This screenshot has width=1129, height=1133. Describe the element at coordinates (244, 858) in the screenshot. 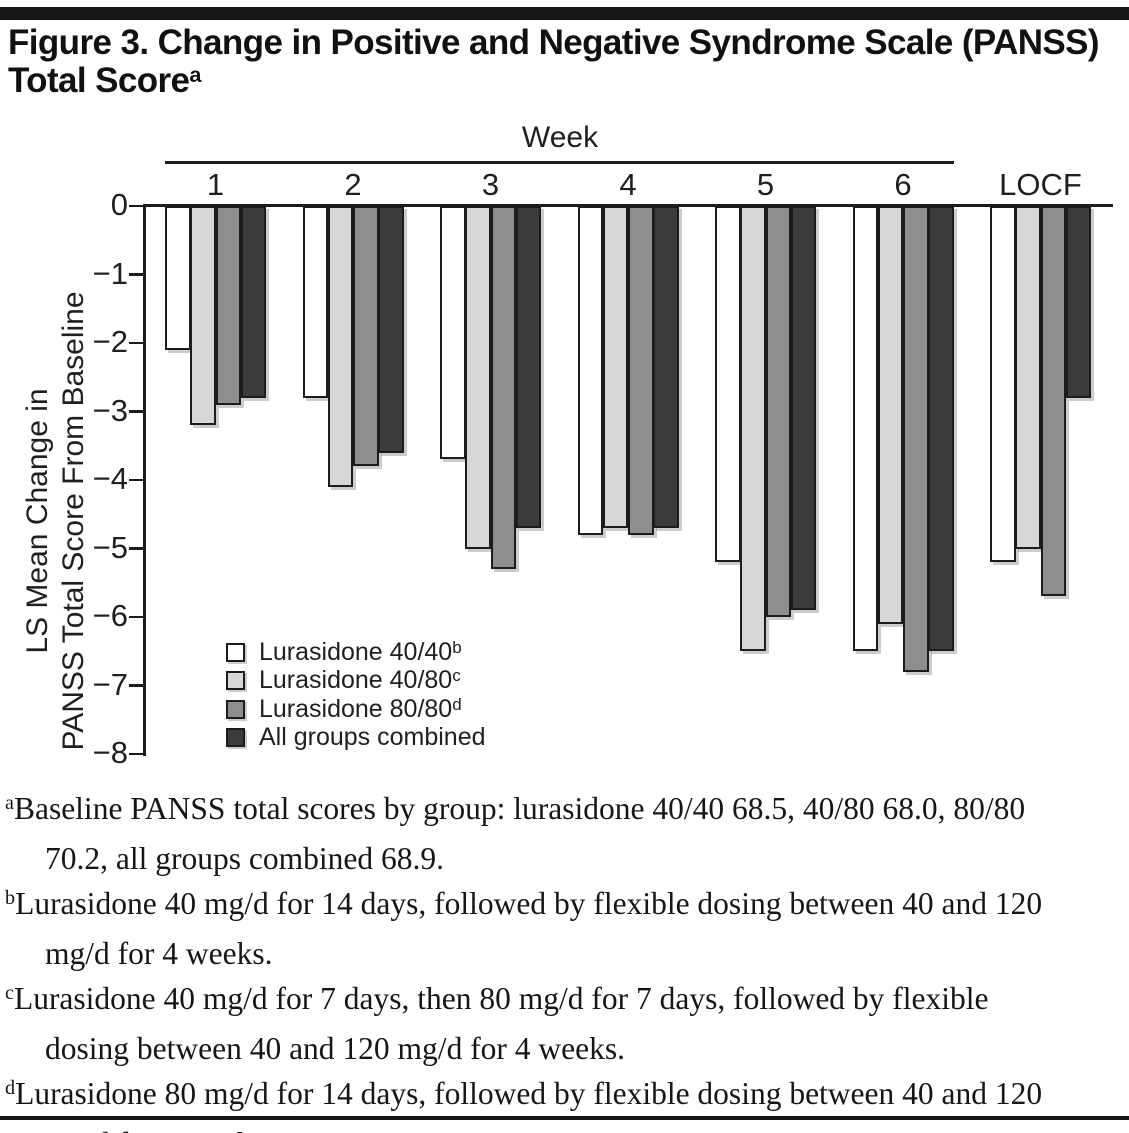

I see `footnote-line: 70.2, all groups combined 68.9.` at that location.